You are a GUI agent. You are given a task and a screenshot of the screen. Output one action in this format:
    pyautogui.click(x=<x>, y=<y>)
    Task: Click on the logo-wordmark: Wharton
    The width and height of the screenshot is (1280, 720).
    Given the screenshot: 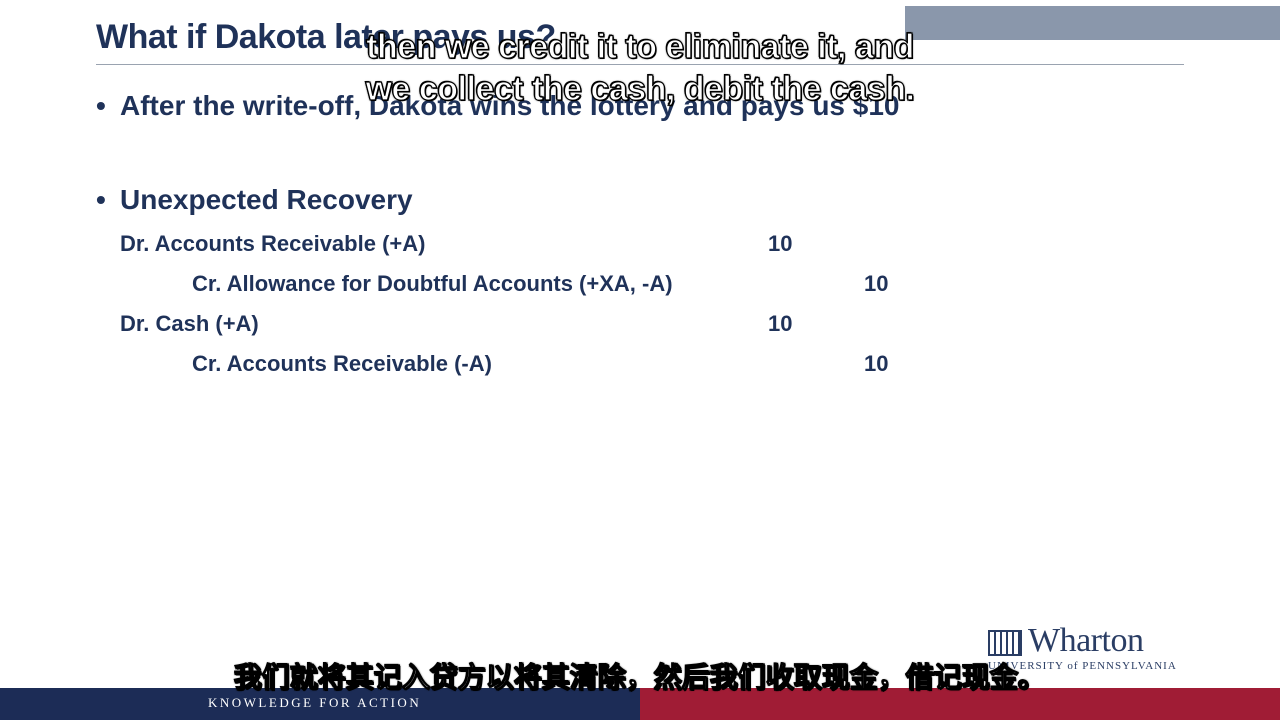 What is the action you would take?
    pyautogui.click(x=1086, y=640)
    